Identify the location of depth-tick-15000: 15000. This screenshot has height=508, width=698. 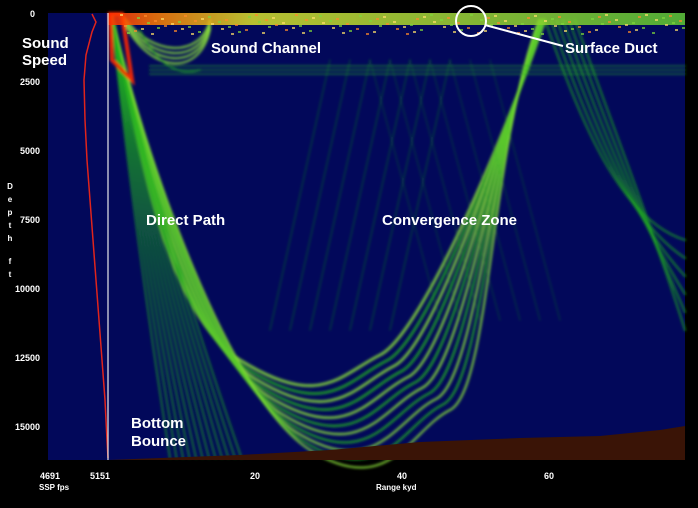
(28, 427).